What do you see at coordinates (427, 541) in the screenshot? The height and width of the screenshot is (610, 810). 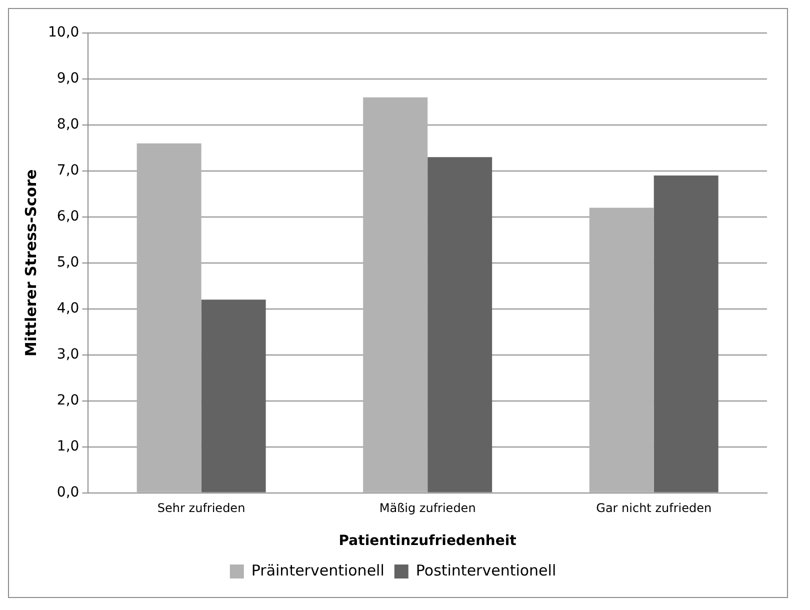 I see `x-axis-title: Patientinzufriedenheit` at bounding box center [427, 541].